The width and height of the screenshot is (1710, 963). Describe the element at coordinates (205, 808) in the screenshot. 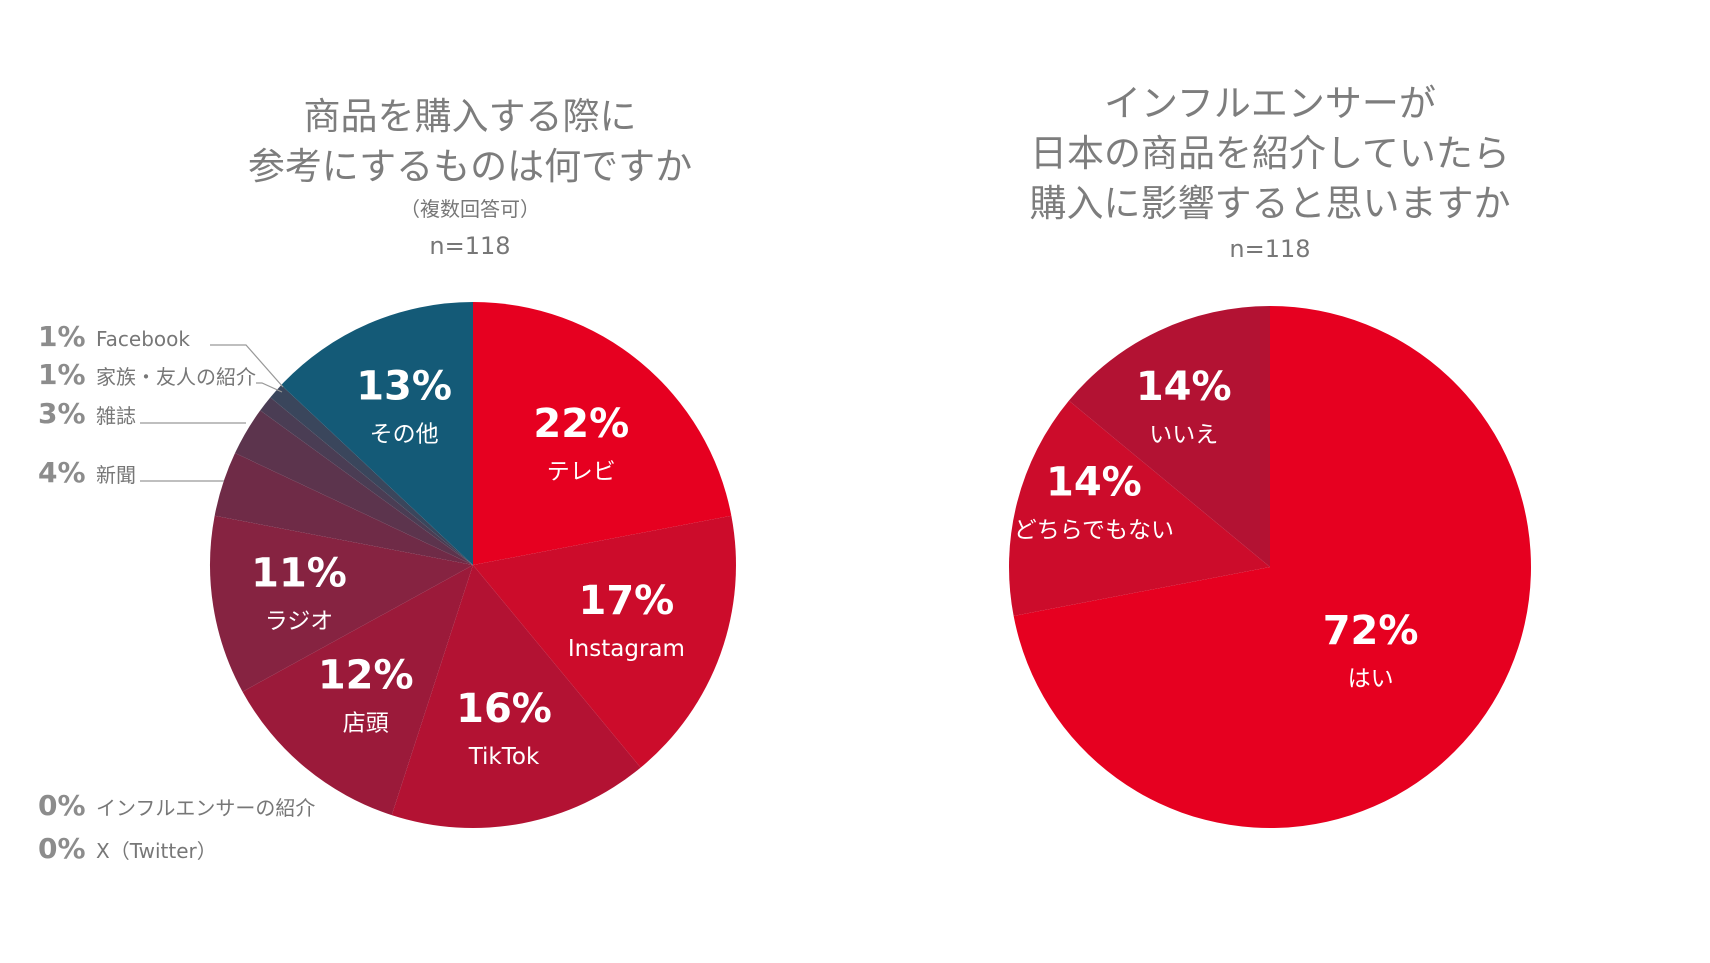

I see `zero-item-0-label: インフルエンサーの紹介` at that location.